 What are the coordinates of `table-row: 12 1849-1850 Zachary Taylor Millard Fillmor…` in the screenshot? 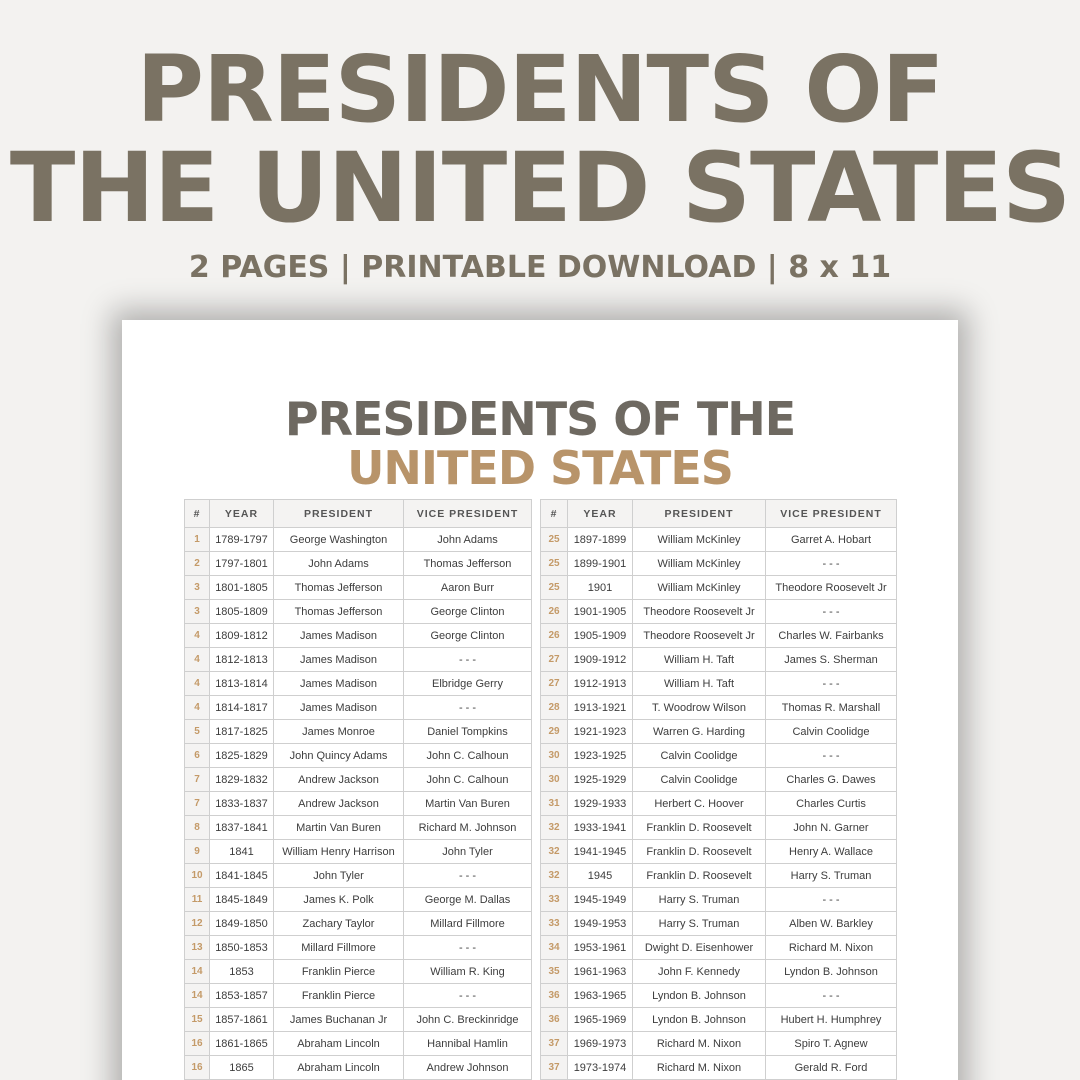 It's located at (358, 923).